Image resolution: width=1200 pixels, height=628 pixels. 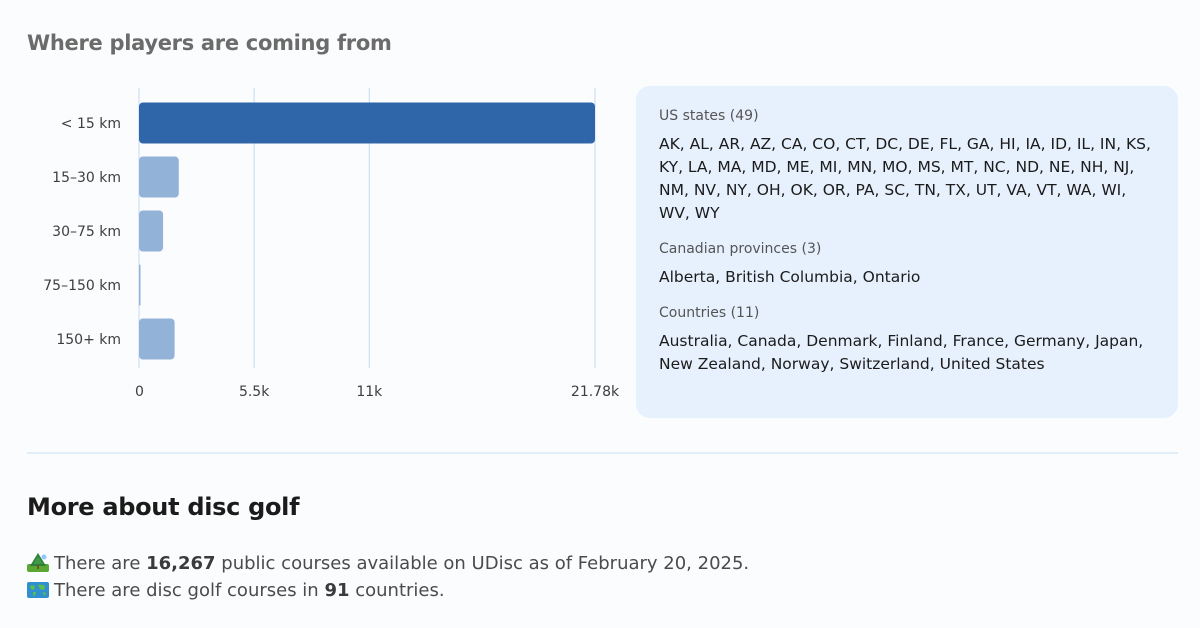 What do you see at coordinates (82, 286) in the screenshot?
I see `category-label: 75–150 km` at bounding box center [82, 286].